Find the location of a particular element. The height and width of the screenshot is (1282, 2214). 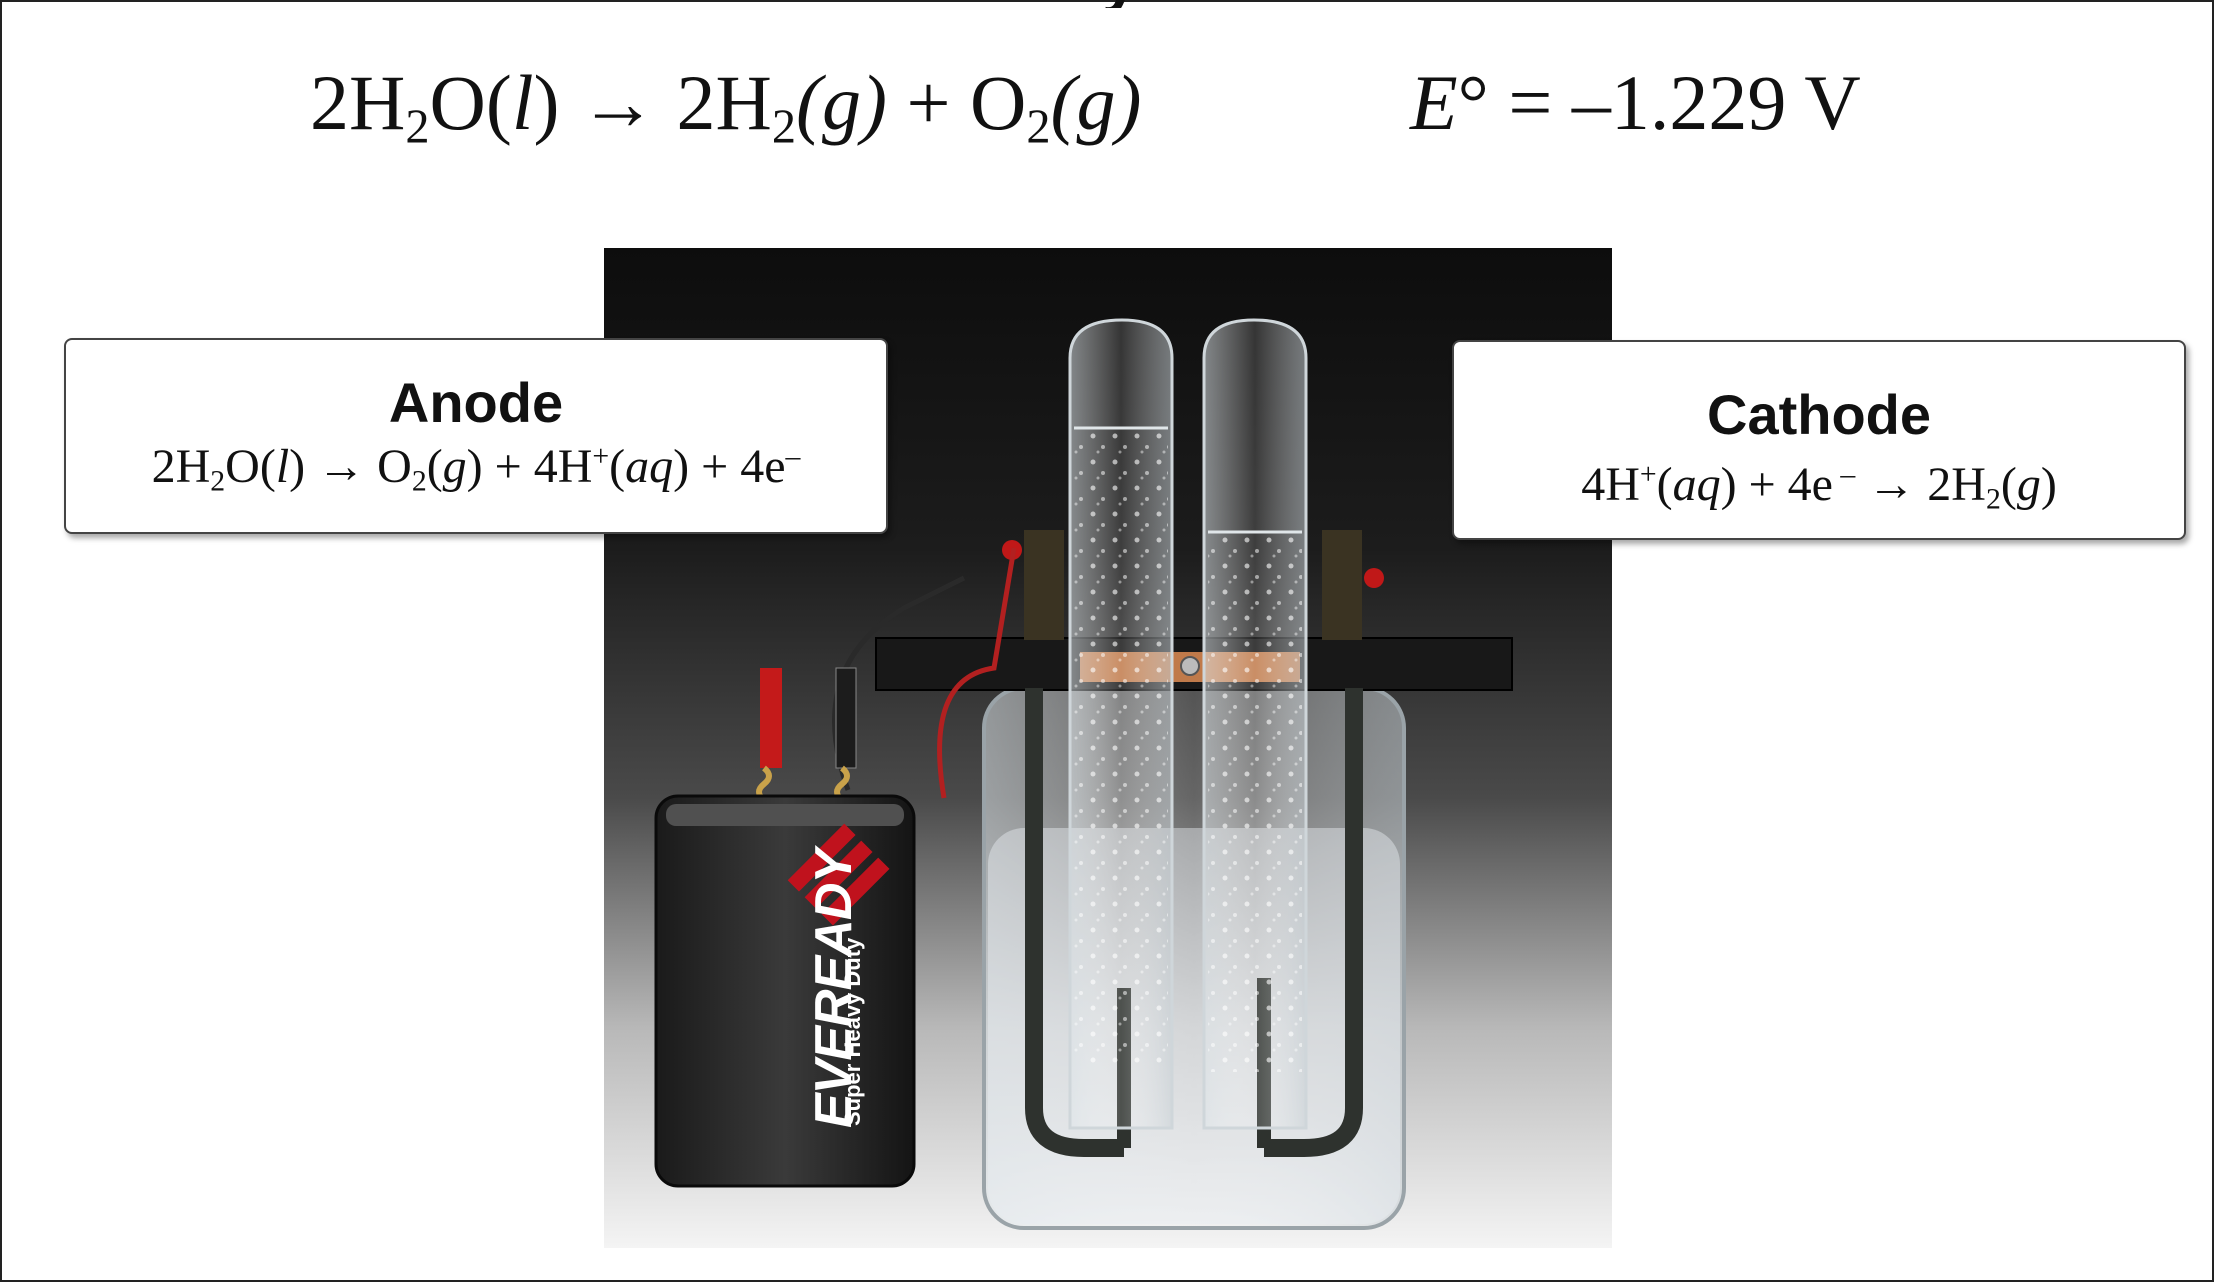

potential-degree: ° = is located at coordinates (1514, 102).